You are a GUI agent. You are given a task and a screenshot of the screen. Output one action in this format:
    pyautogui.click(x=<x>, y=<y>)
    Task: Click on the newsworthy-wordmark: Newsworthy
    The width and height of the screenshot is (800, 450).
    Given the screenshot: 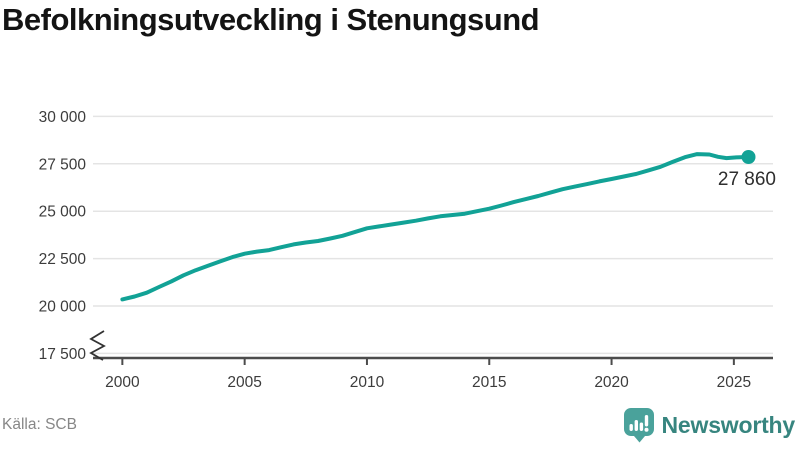 What is the action you would take?
    pyautogui.click(x=728, y=424)
    